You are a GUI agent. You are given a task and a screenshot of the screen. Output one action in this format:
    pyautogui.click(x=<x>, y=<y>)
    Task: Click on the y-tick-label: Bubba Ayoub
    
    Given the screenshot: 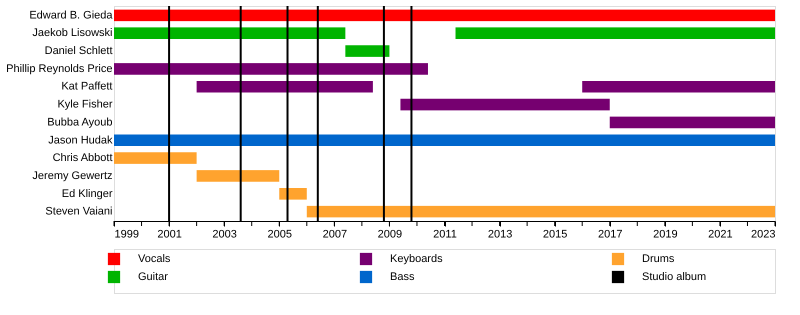 What is the action you would take?
    pyautogui.click(x=79, y=122)
    